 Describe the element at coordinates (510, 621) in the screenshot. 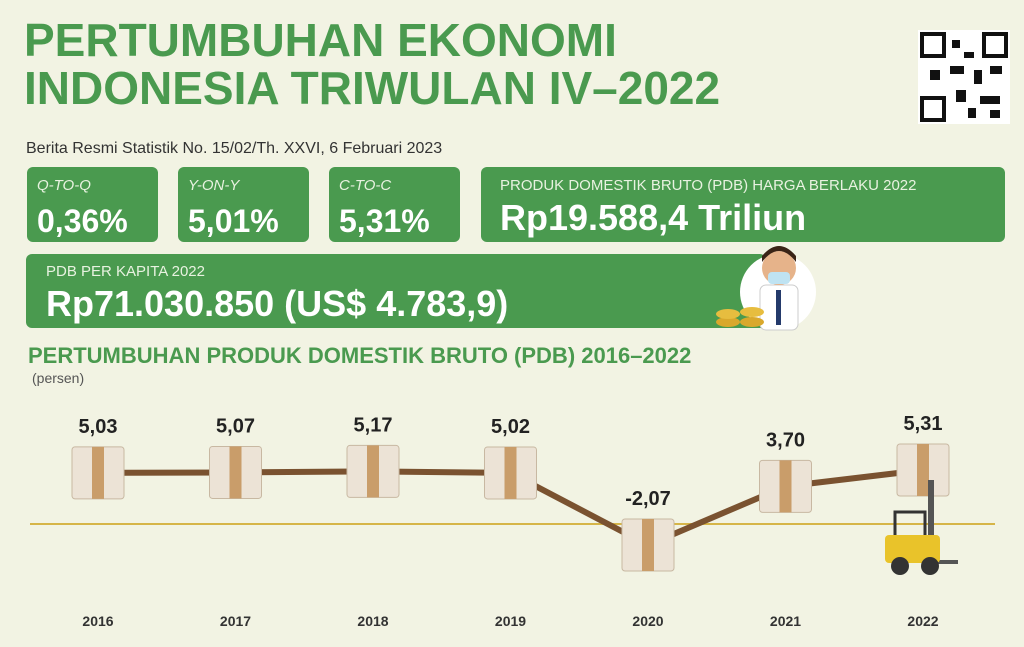

I see `x-tick-label: 2019` at that location.